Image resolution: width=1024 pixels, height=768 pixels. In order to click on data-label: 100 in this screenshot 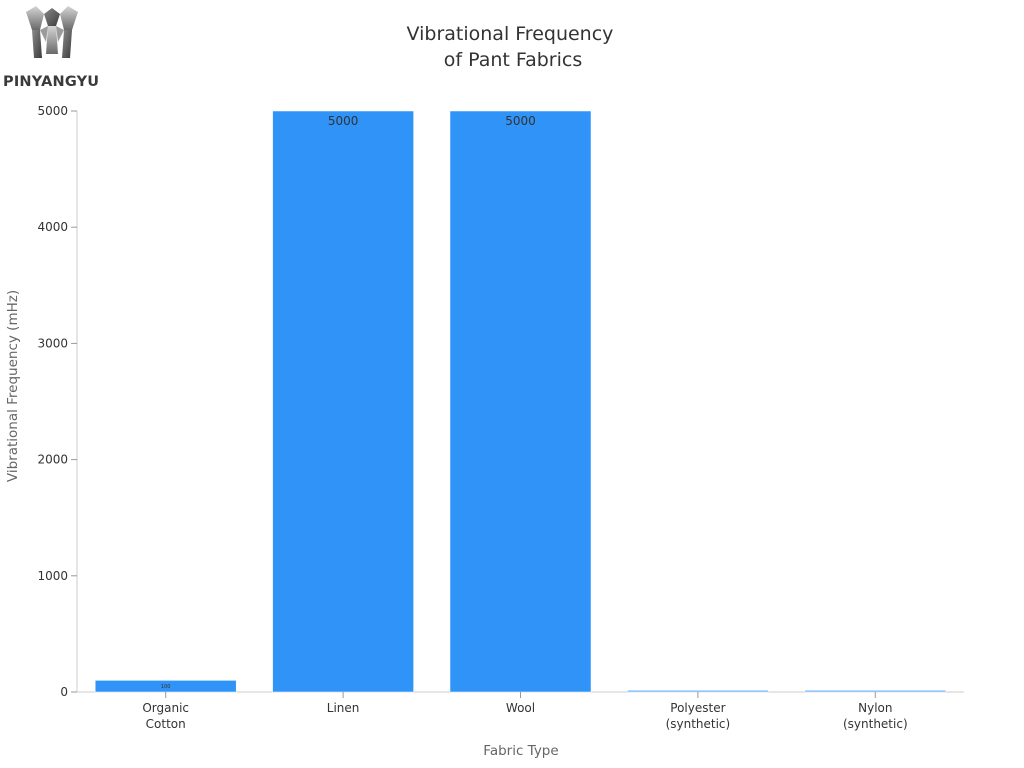, I will do `click(166, 687)`.